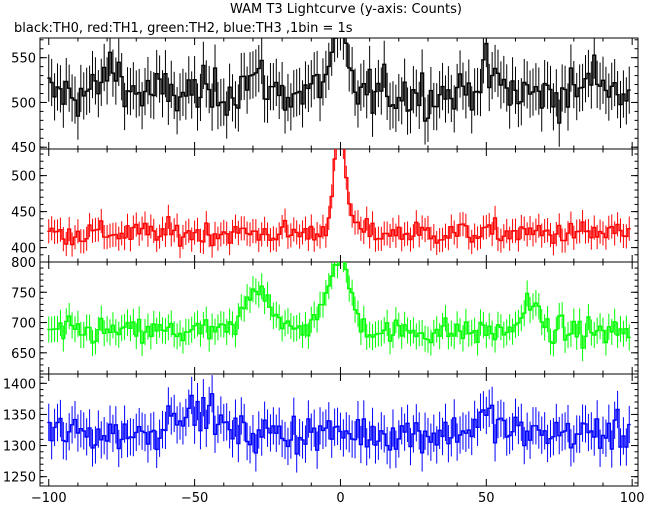 The image size is (650, 505). I want to click on y-tick-label: 400, so click(23, 249).